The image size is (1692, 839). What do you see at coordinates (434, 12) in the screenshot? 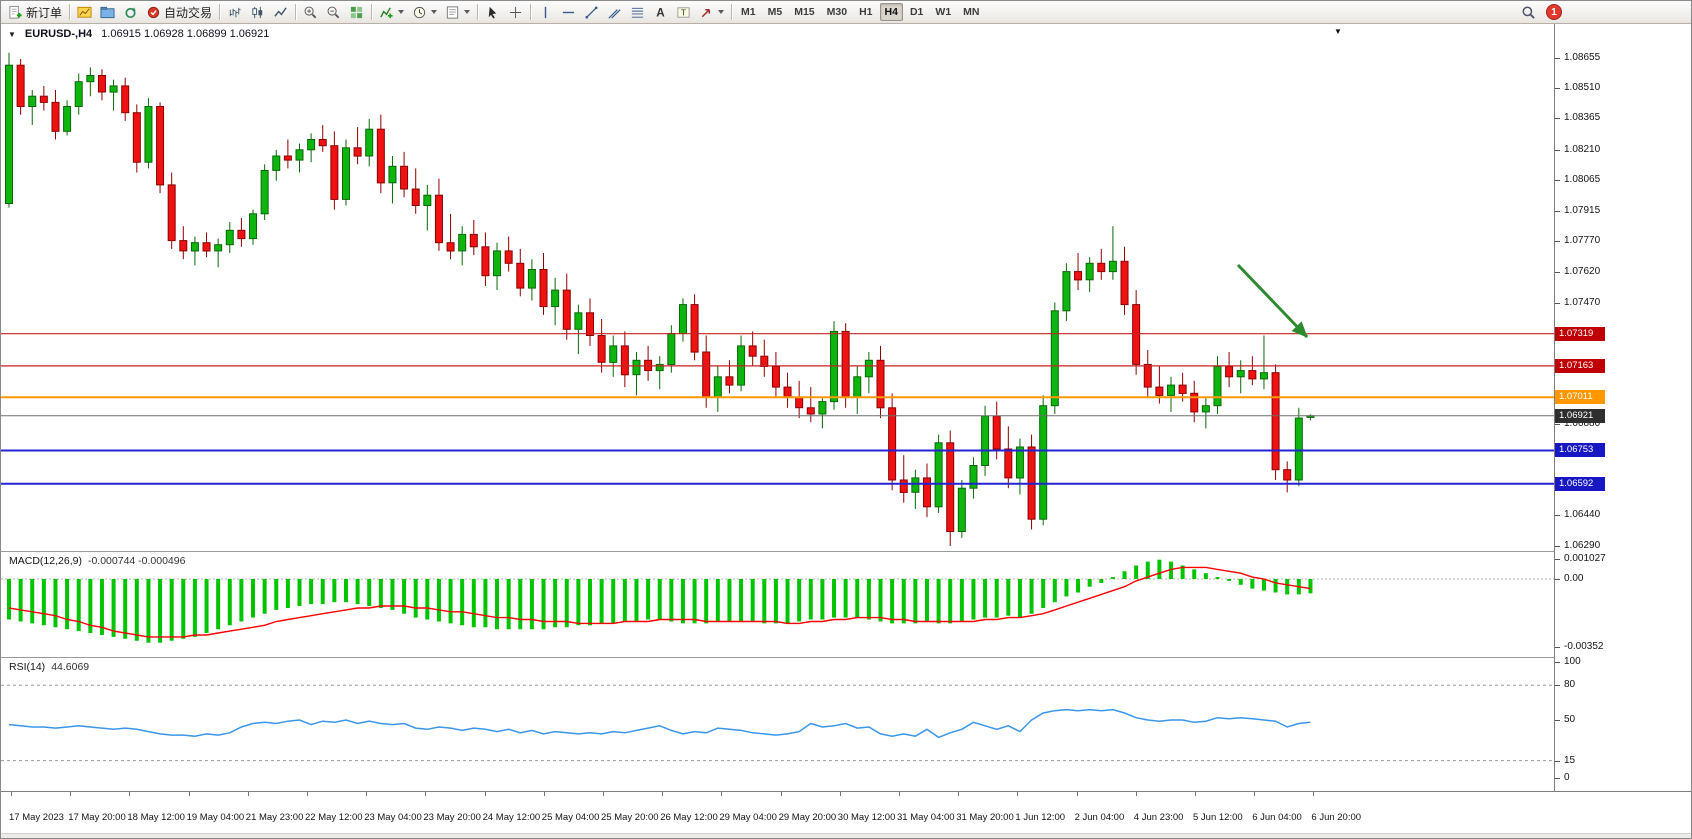
I see `chevron-down-icon` at bounding box center [434, 12].